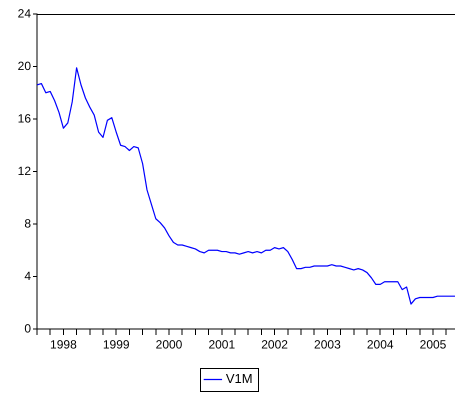  Describe the element at coordinates (25, 171) in the screenshot. I see `y-tick-label: 12` at that location.